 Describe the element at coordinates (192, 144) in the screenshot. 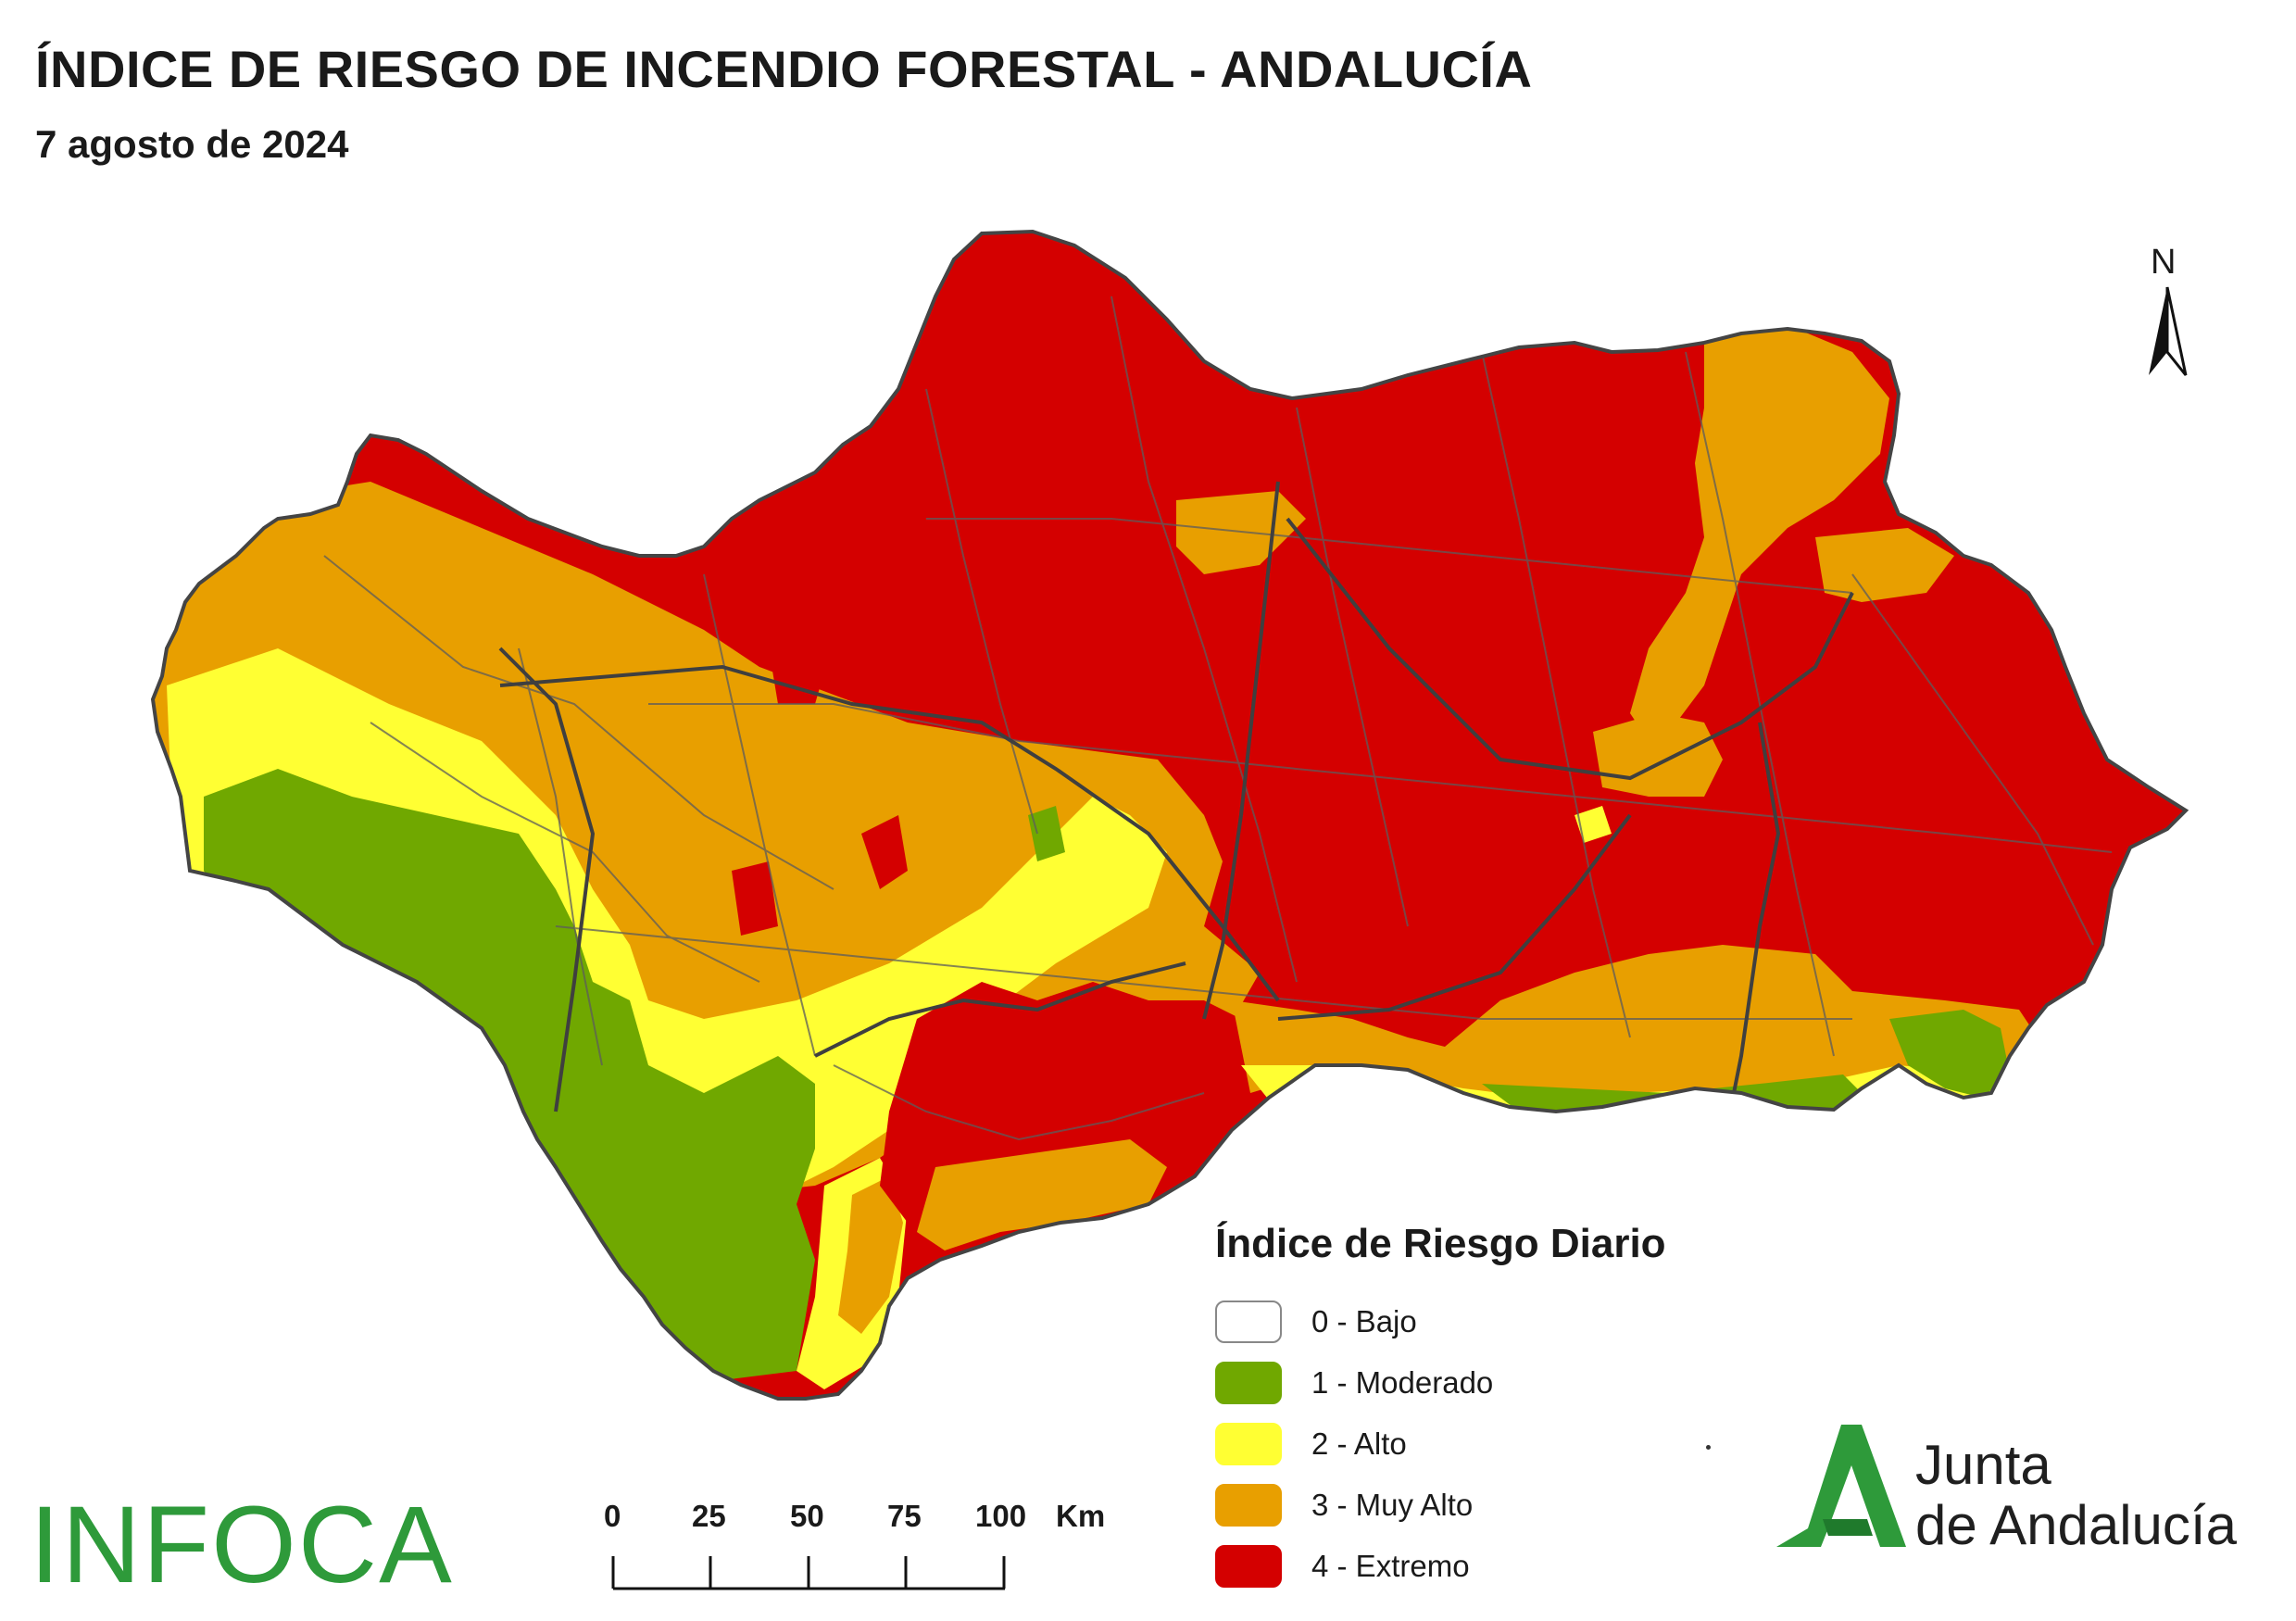

I see `map-date: 7 agosto de 2024` at that location.